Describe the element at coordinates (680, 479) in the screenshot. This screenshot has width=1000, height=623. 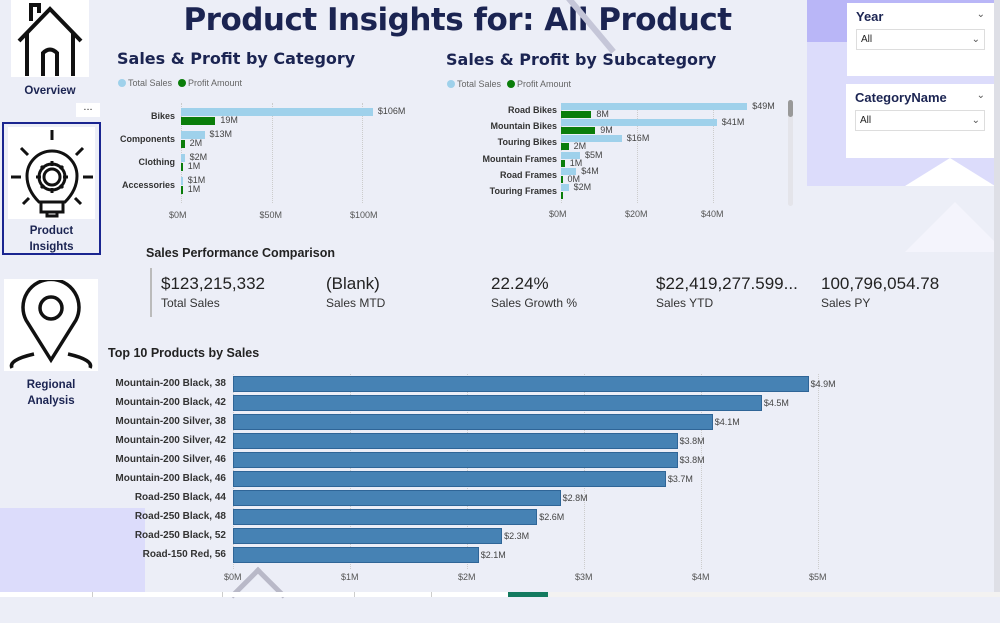
I see `data-label: $3.7M` at that location.